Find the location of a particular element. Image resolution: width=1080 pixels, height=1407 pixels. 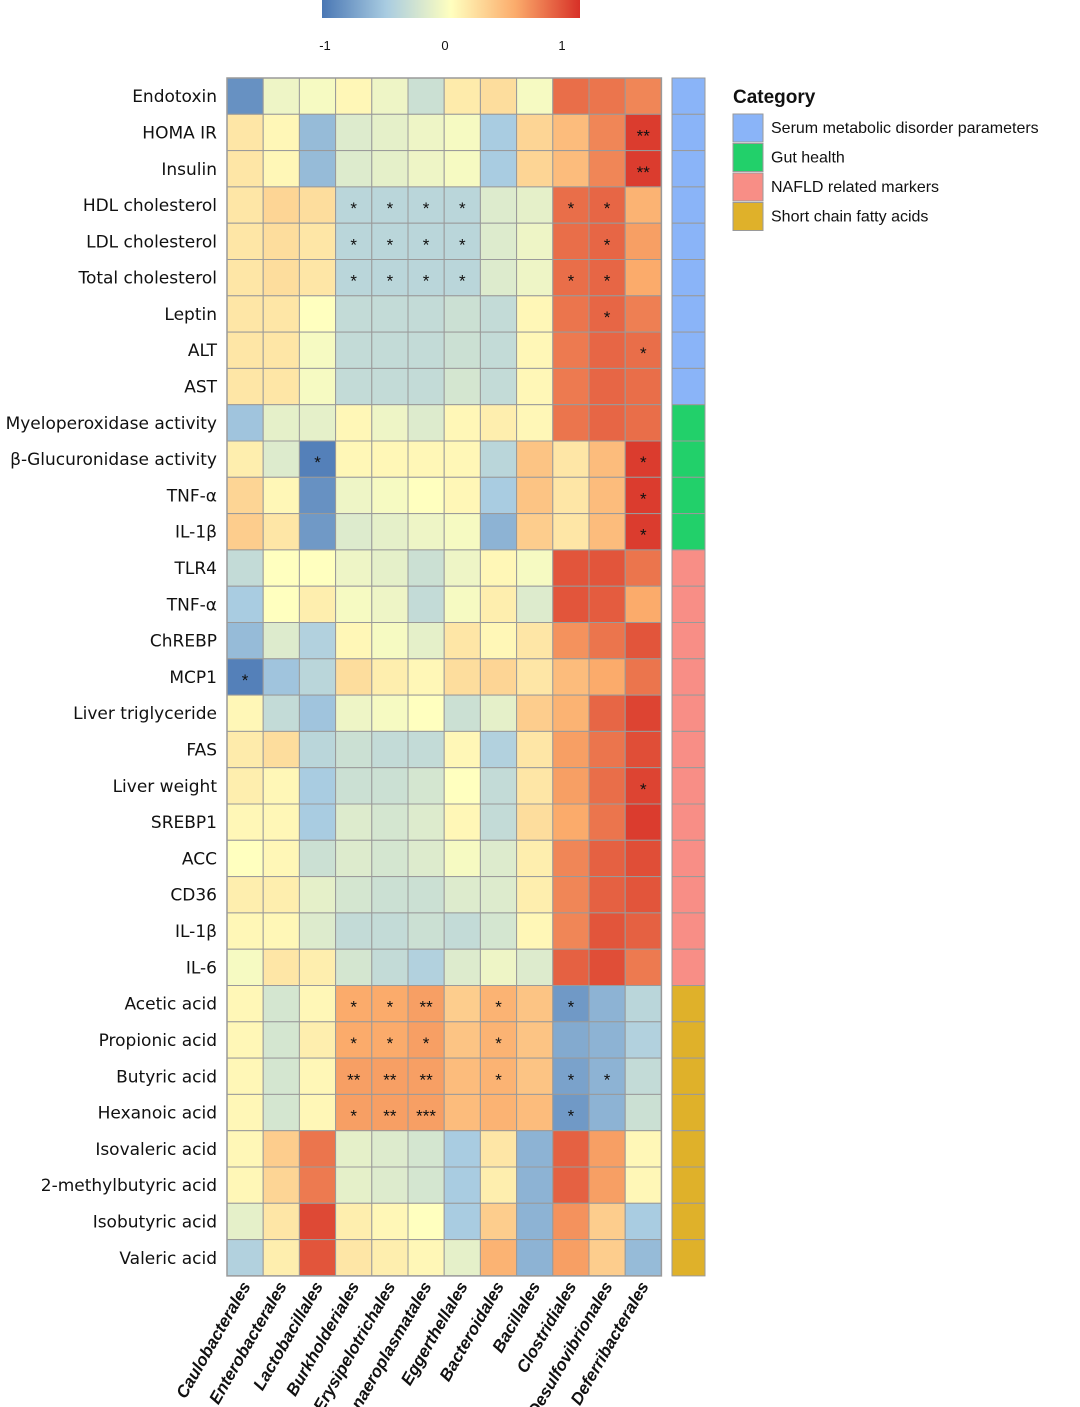

row-label: ChREBP is located at coordinates (183, 642).